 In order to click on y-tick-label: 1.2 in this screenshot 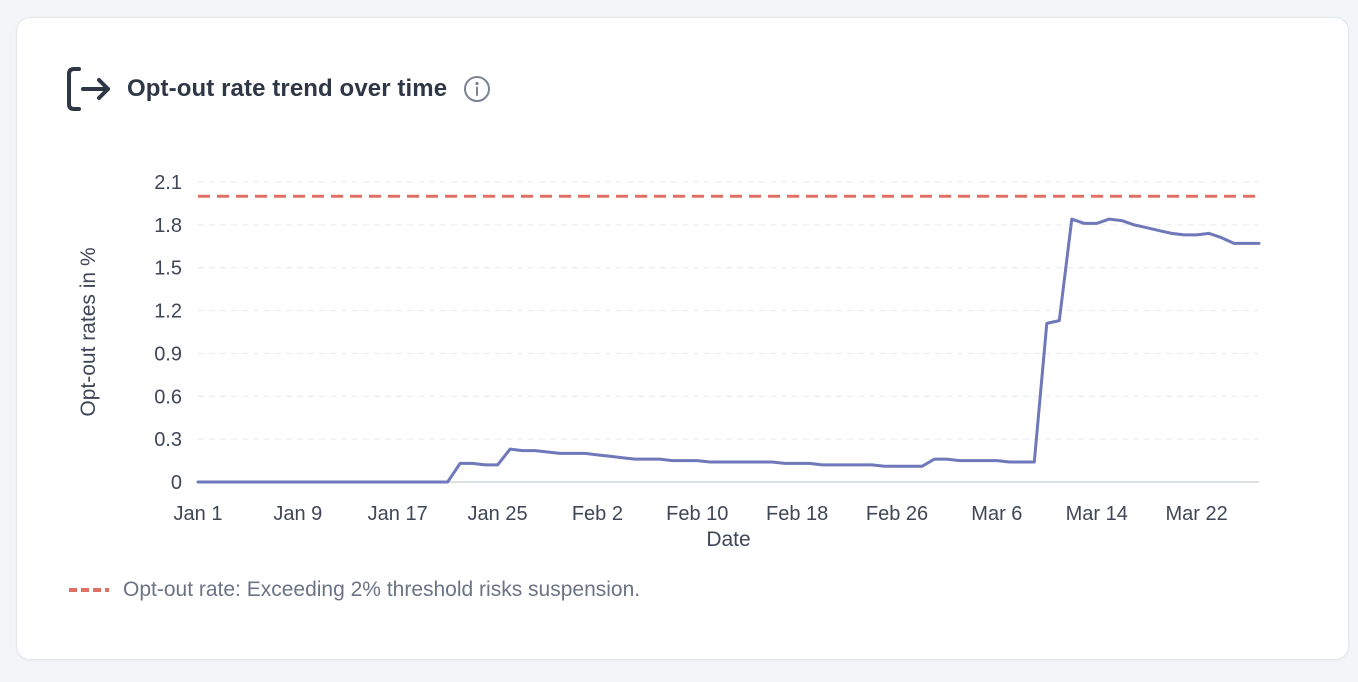, I will do `click(168, 312)`.